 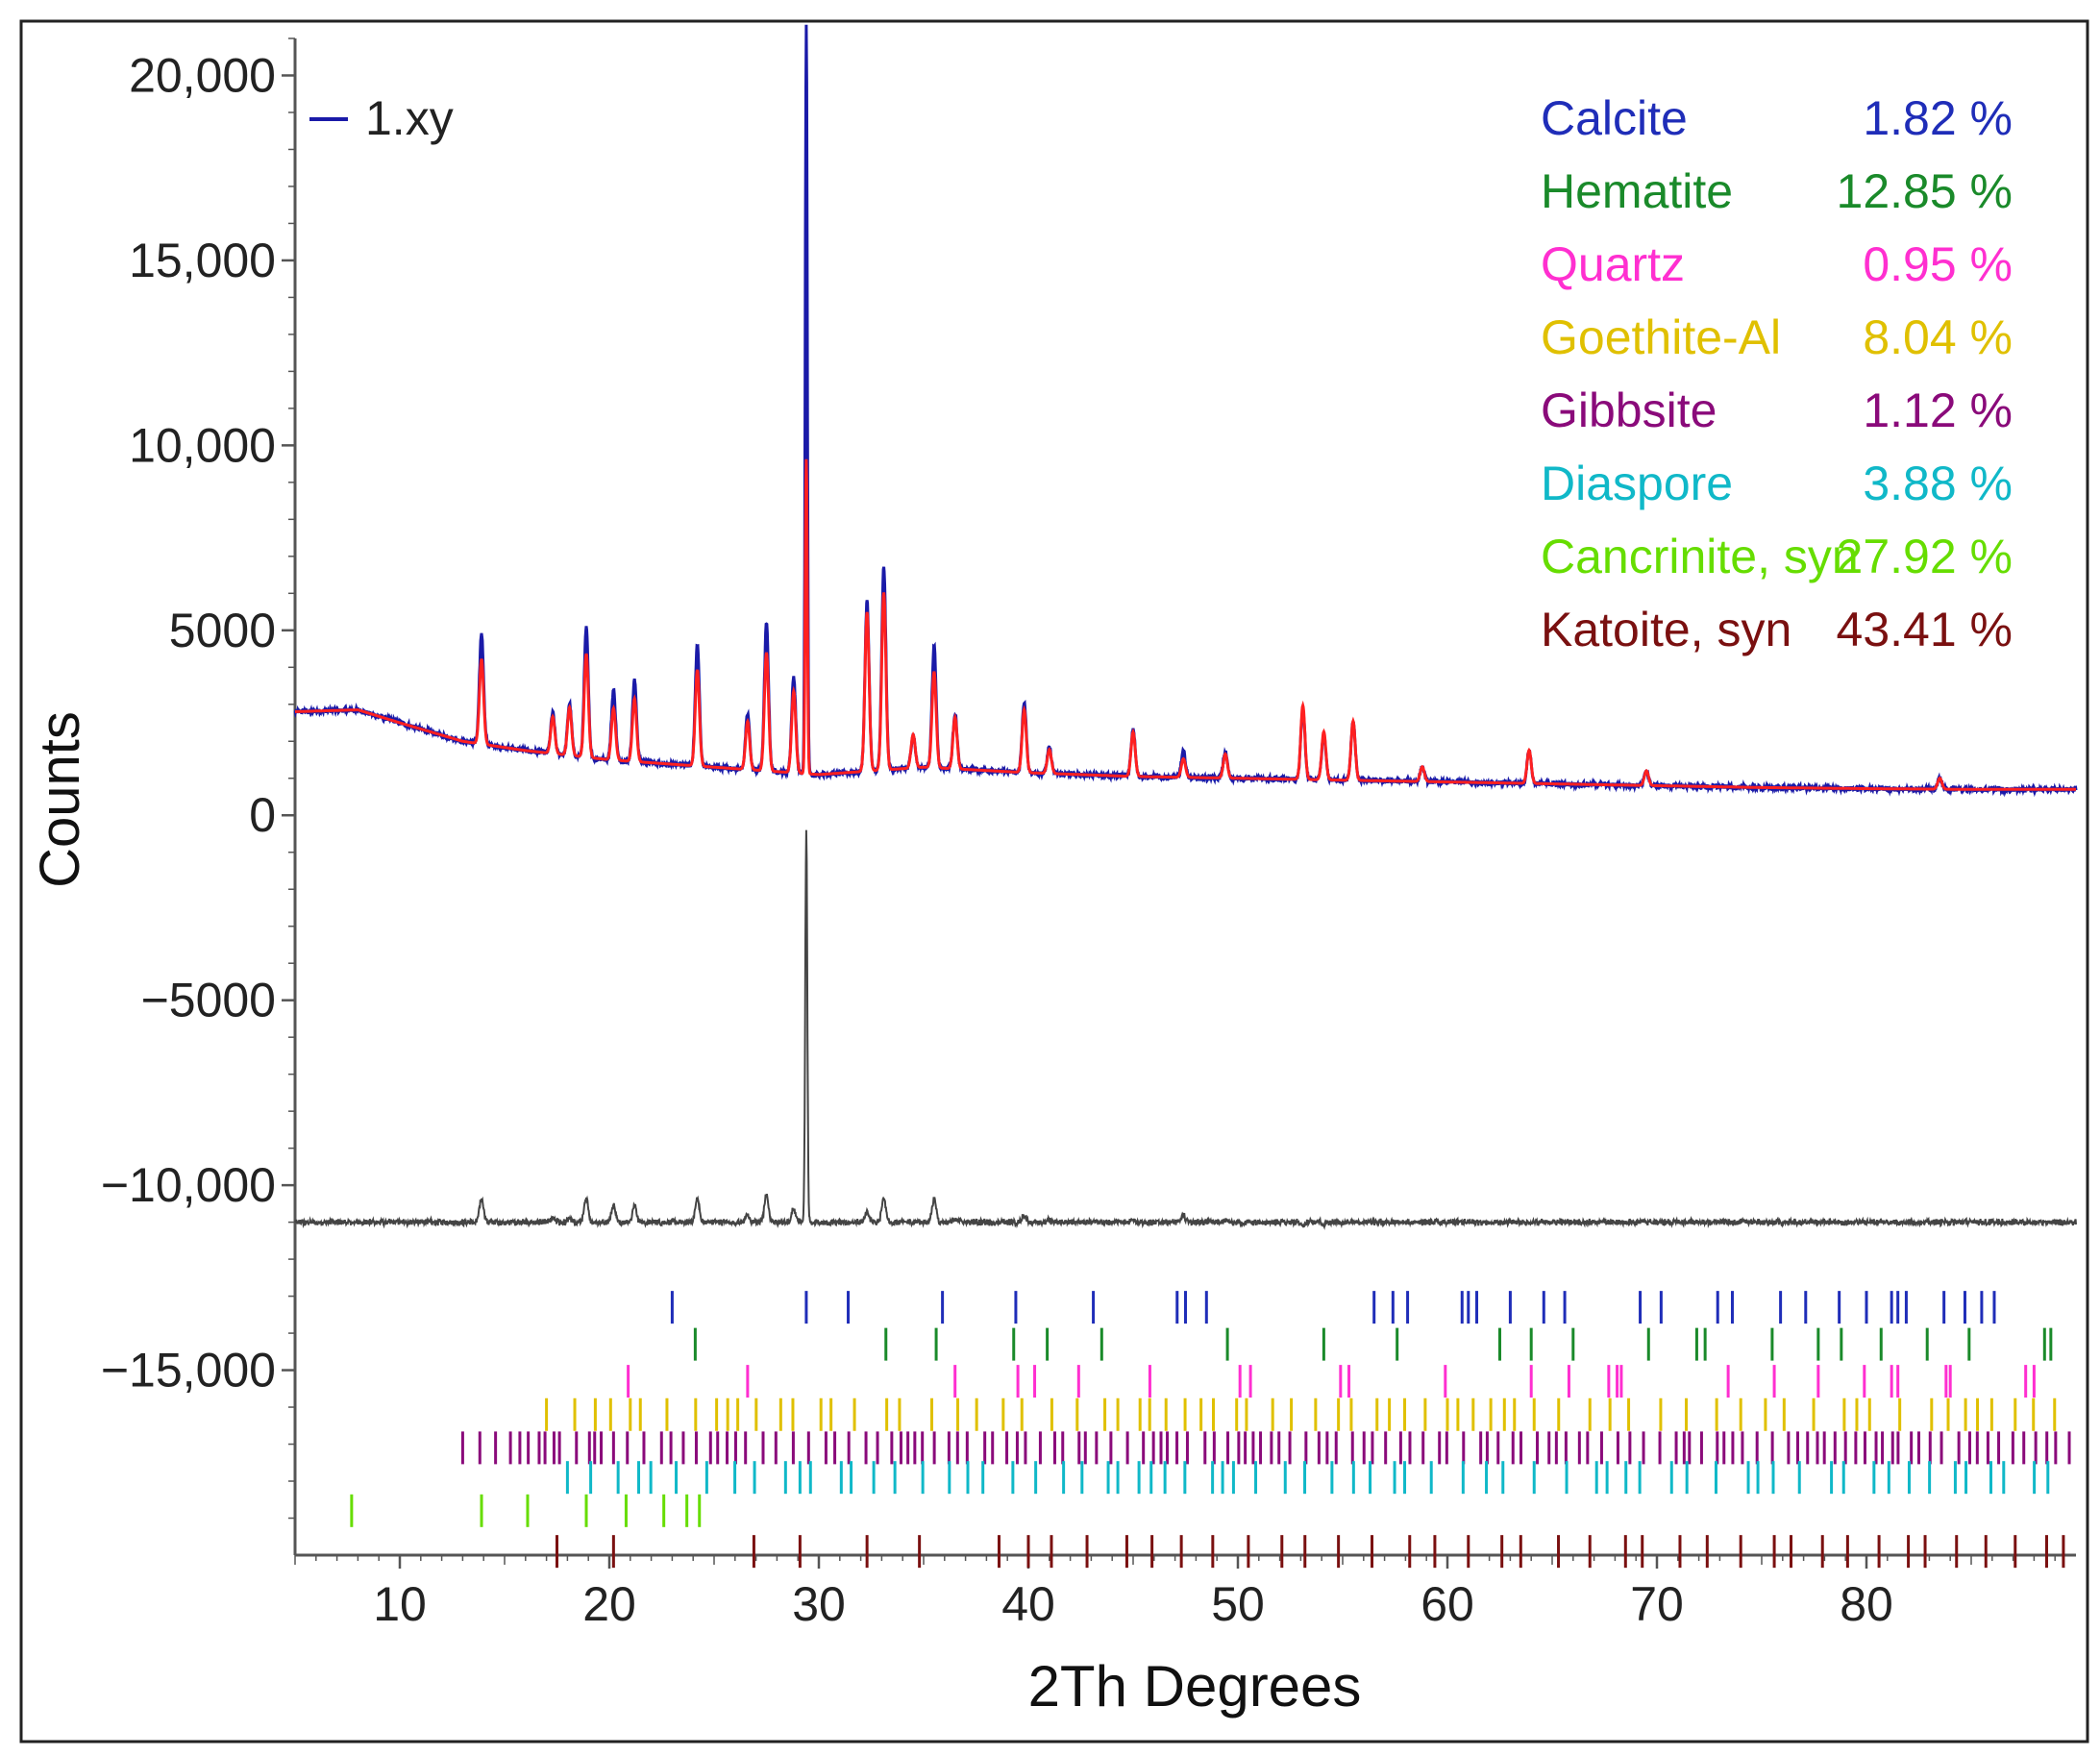 What do you see at coordinates (1666, 629) in the screenshot?
I see `phase-name: Katoite, syn` at bounding box center [1666, 629].